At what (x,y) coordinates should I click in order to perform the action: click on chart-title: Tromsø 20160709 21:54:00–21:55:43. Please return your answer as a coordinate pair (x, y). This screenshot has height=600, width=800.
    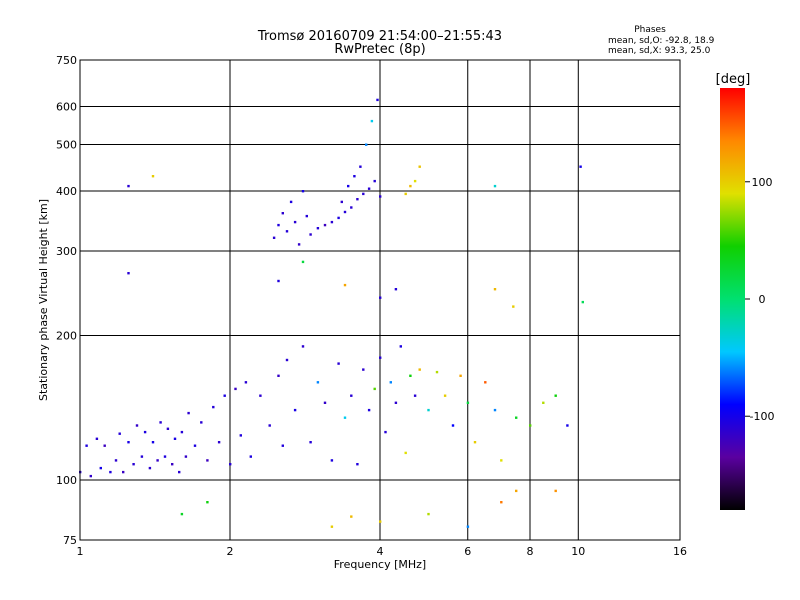
    Looking at the image, I should click on (379, 36).